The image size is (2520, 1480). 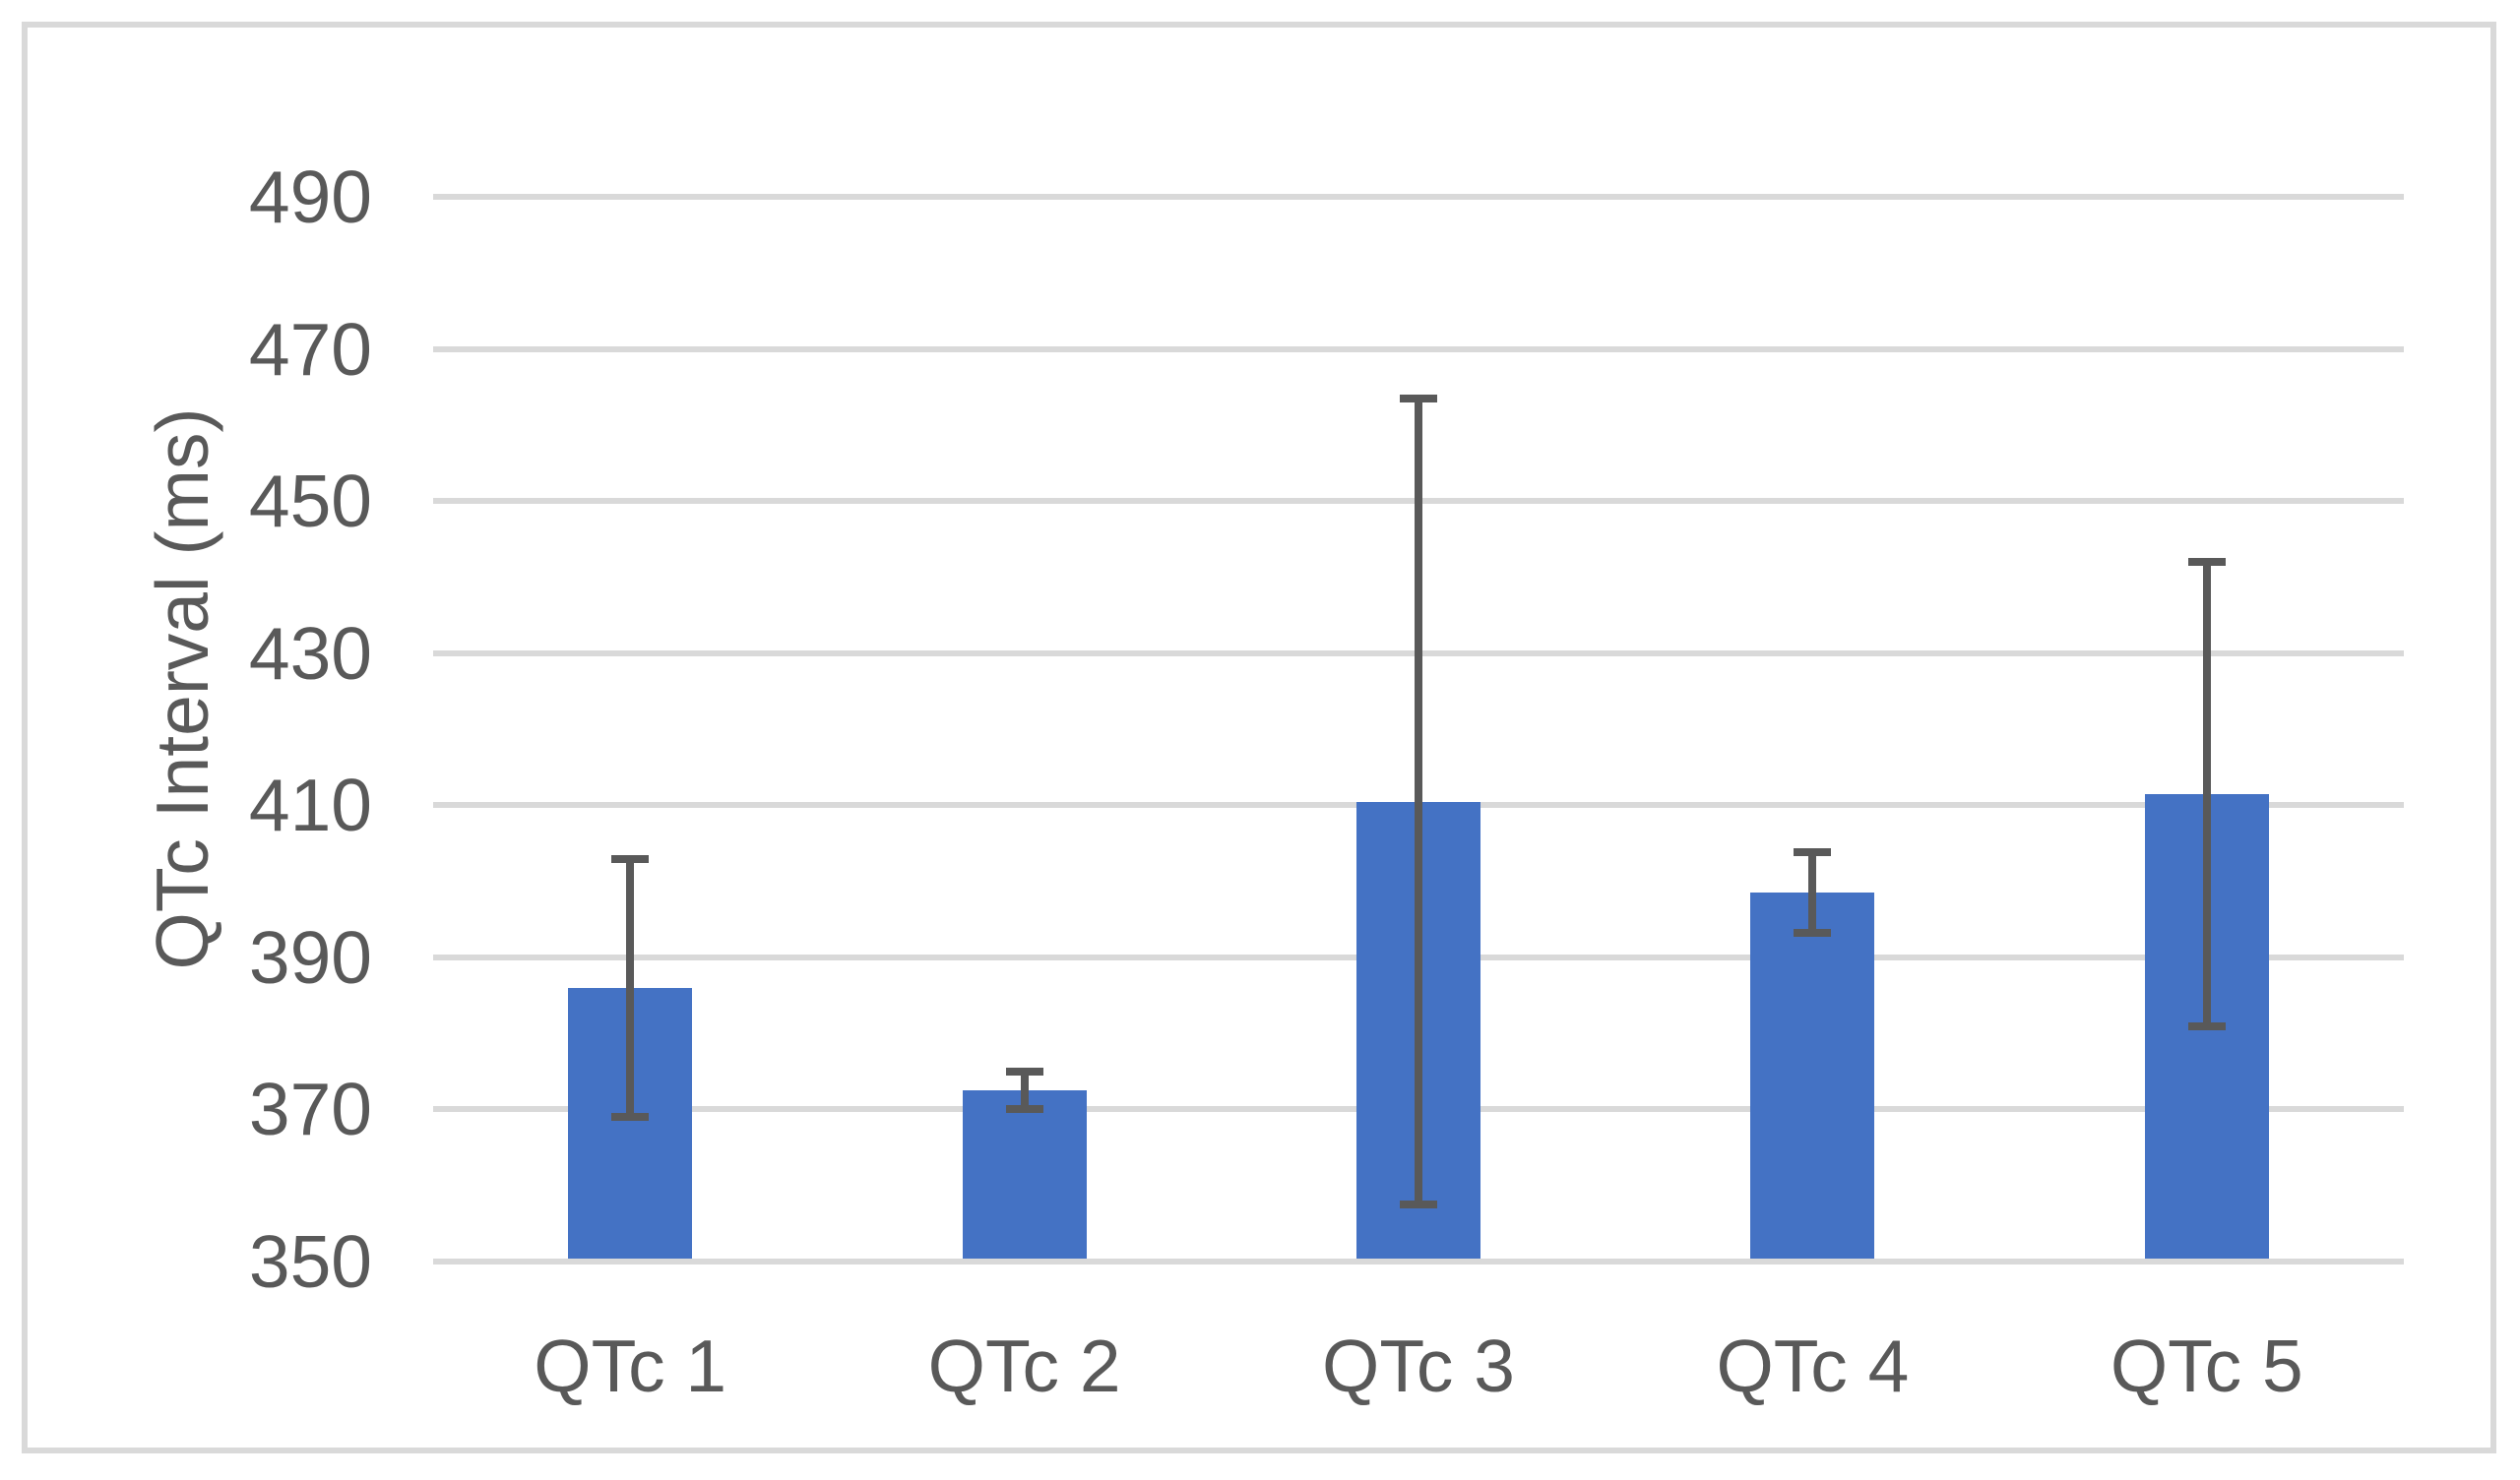 What do you see at coordinates (182, 688) in the screenshot?
I see `y-axis-title: QTc Interval (ms)` at bounding box center [182, 688].